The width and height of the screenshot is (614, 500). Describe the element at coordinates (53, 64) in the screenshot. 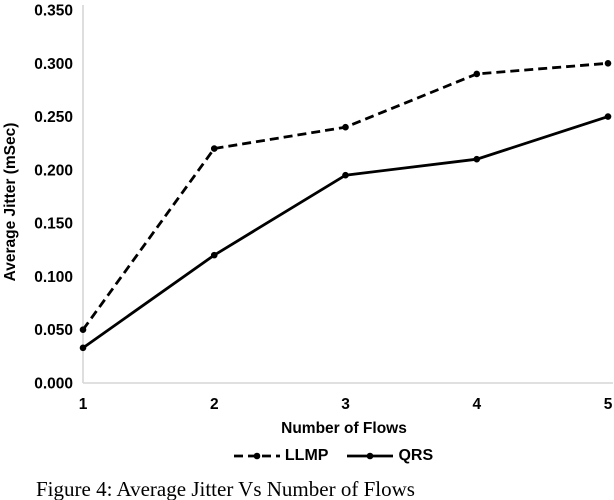

I see `y-tick-label: 0.300` at that location.